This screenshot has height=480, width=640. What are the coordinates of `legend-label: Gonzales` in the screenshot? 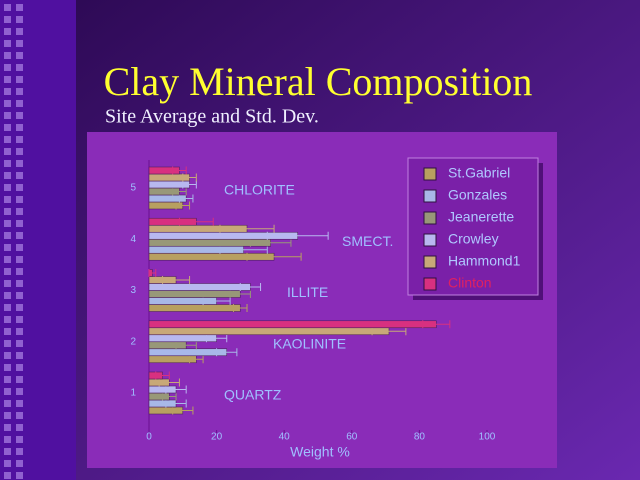 It's located at (477, 195).